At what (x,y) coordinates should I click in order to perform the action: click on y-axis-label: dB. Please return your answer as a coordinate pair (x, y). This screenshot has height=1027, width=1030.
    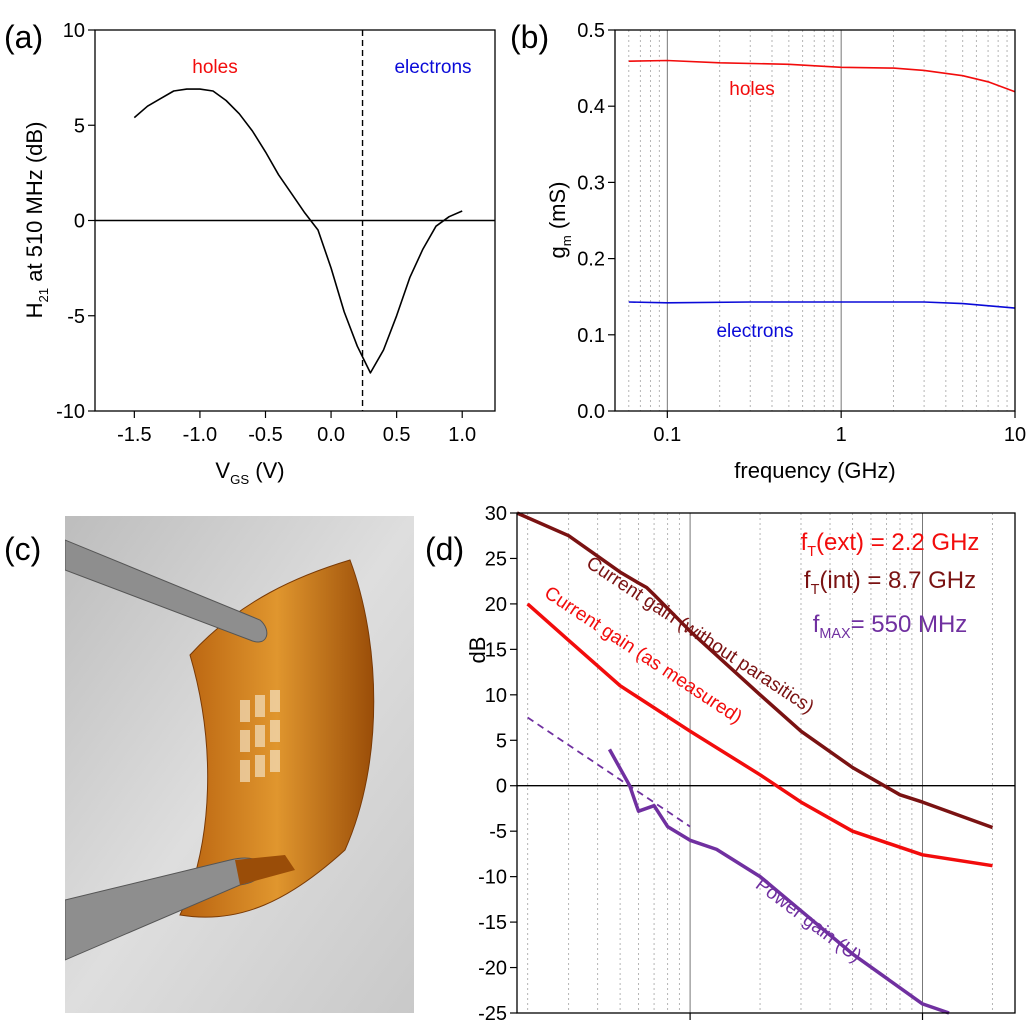
    Looking at the image, I should click on (477, 650).